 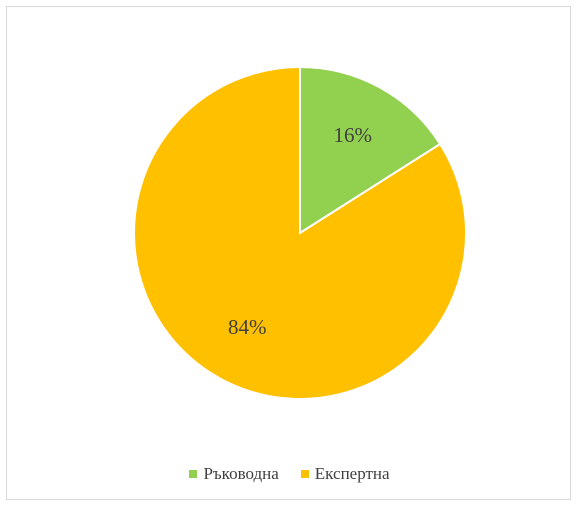 What do you see at coordinates (247, 327) in the screenshot?
I see `data-label-ekspertna: 84%` at bounding box center [247, 327].